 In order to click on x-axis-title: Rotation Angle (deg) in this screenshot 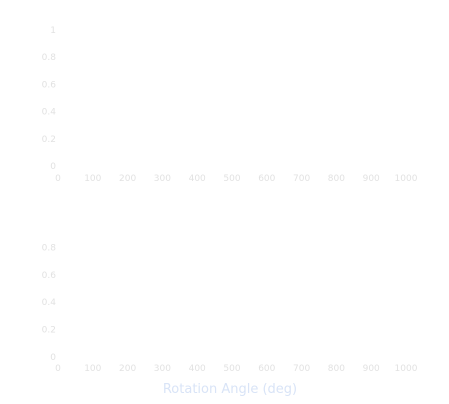, I will do `click(230, 389)`.